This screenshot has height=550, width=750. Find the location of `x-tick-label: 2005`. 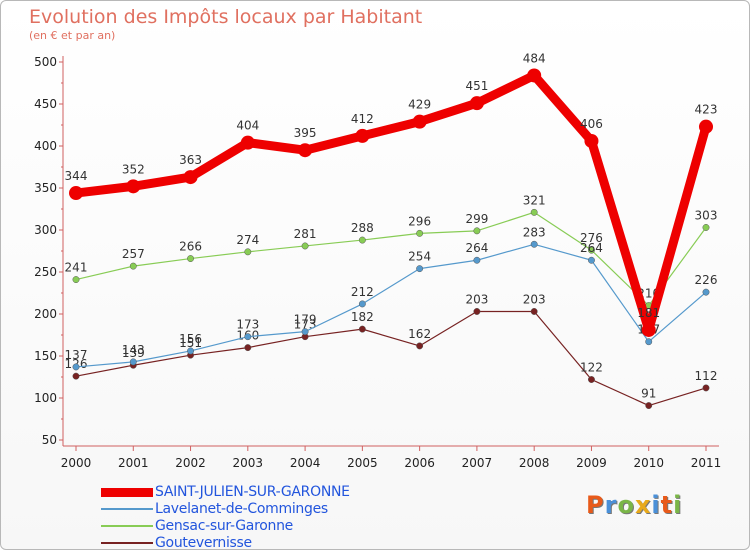

x-tick-label: 2005 is located at coordinates (362, 463).